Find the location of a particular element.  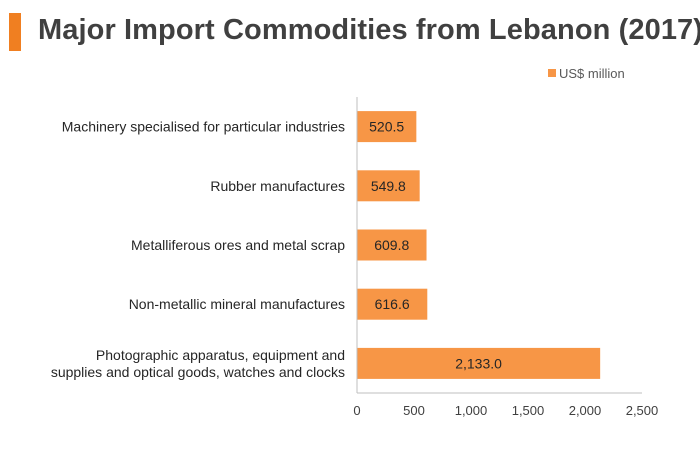

x-tick-label-5: 2,500 is located at coordinates (642, 410).